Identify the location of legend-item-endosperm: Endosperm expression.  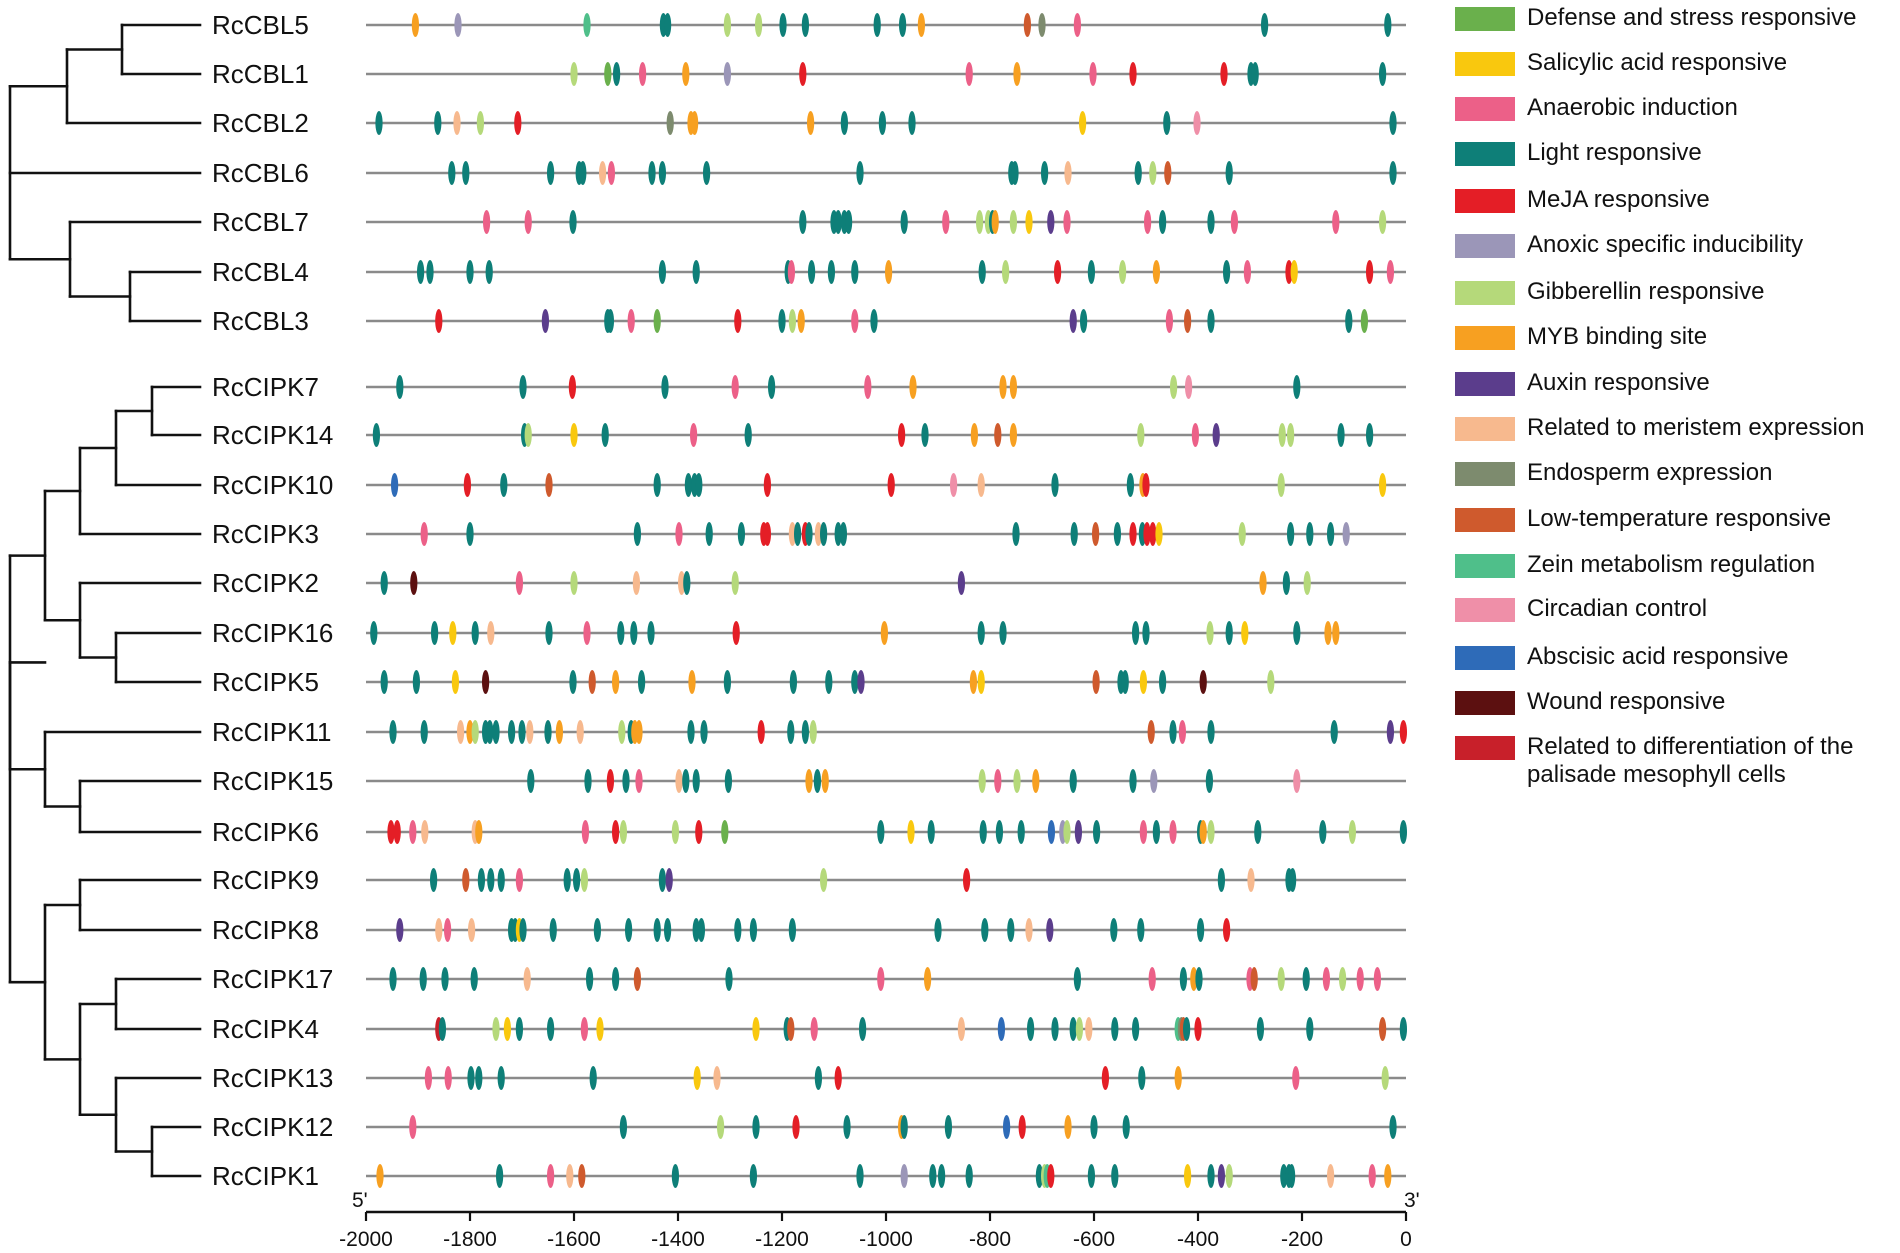
(1676, 473).